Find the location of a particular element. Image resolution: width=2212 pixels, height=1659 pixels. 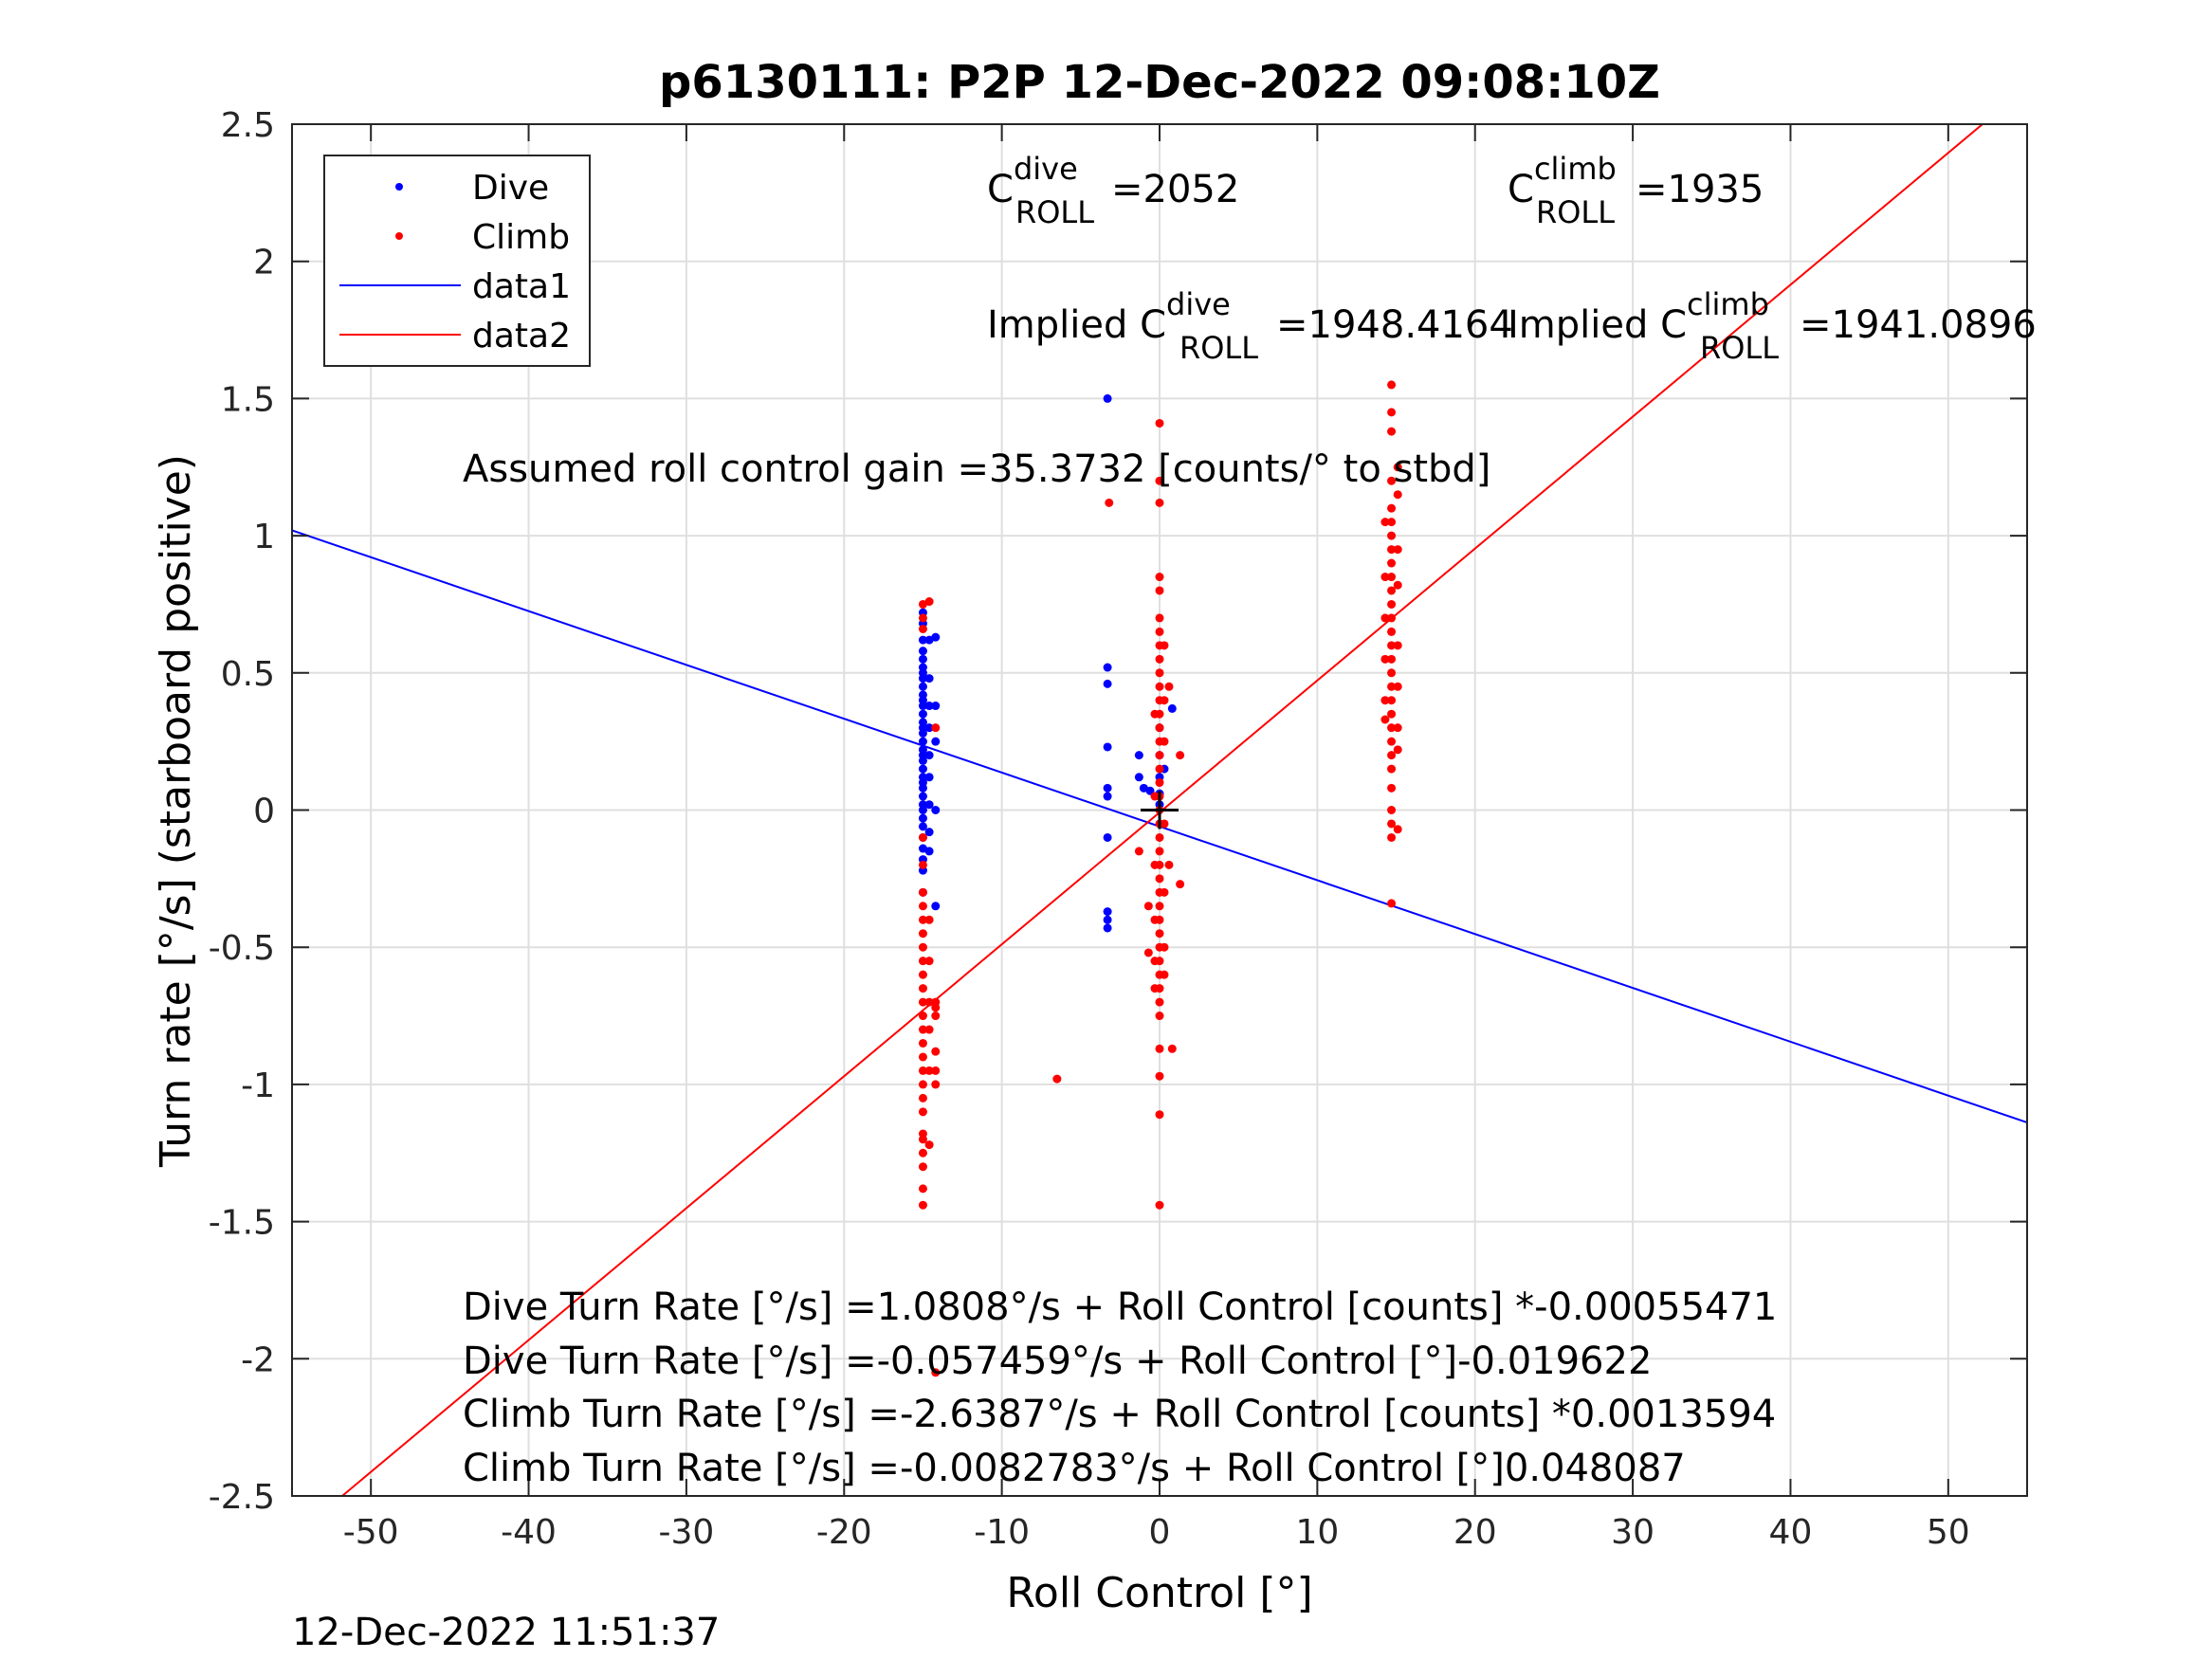

y-tick-label: -2 is located at coordinates (258, 1359).